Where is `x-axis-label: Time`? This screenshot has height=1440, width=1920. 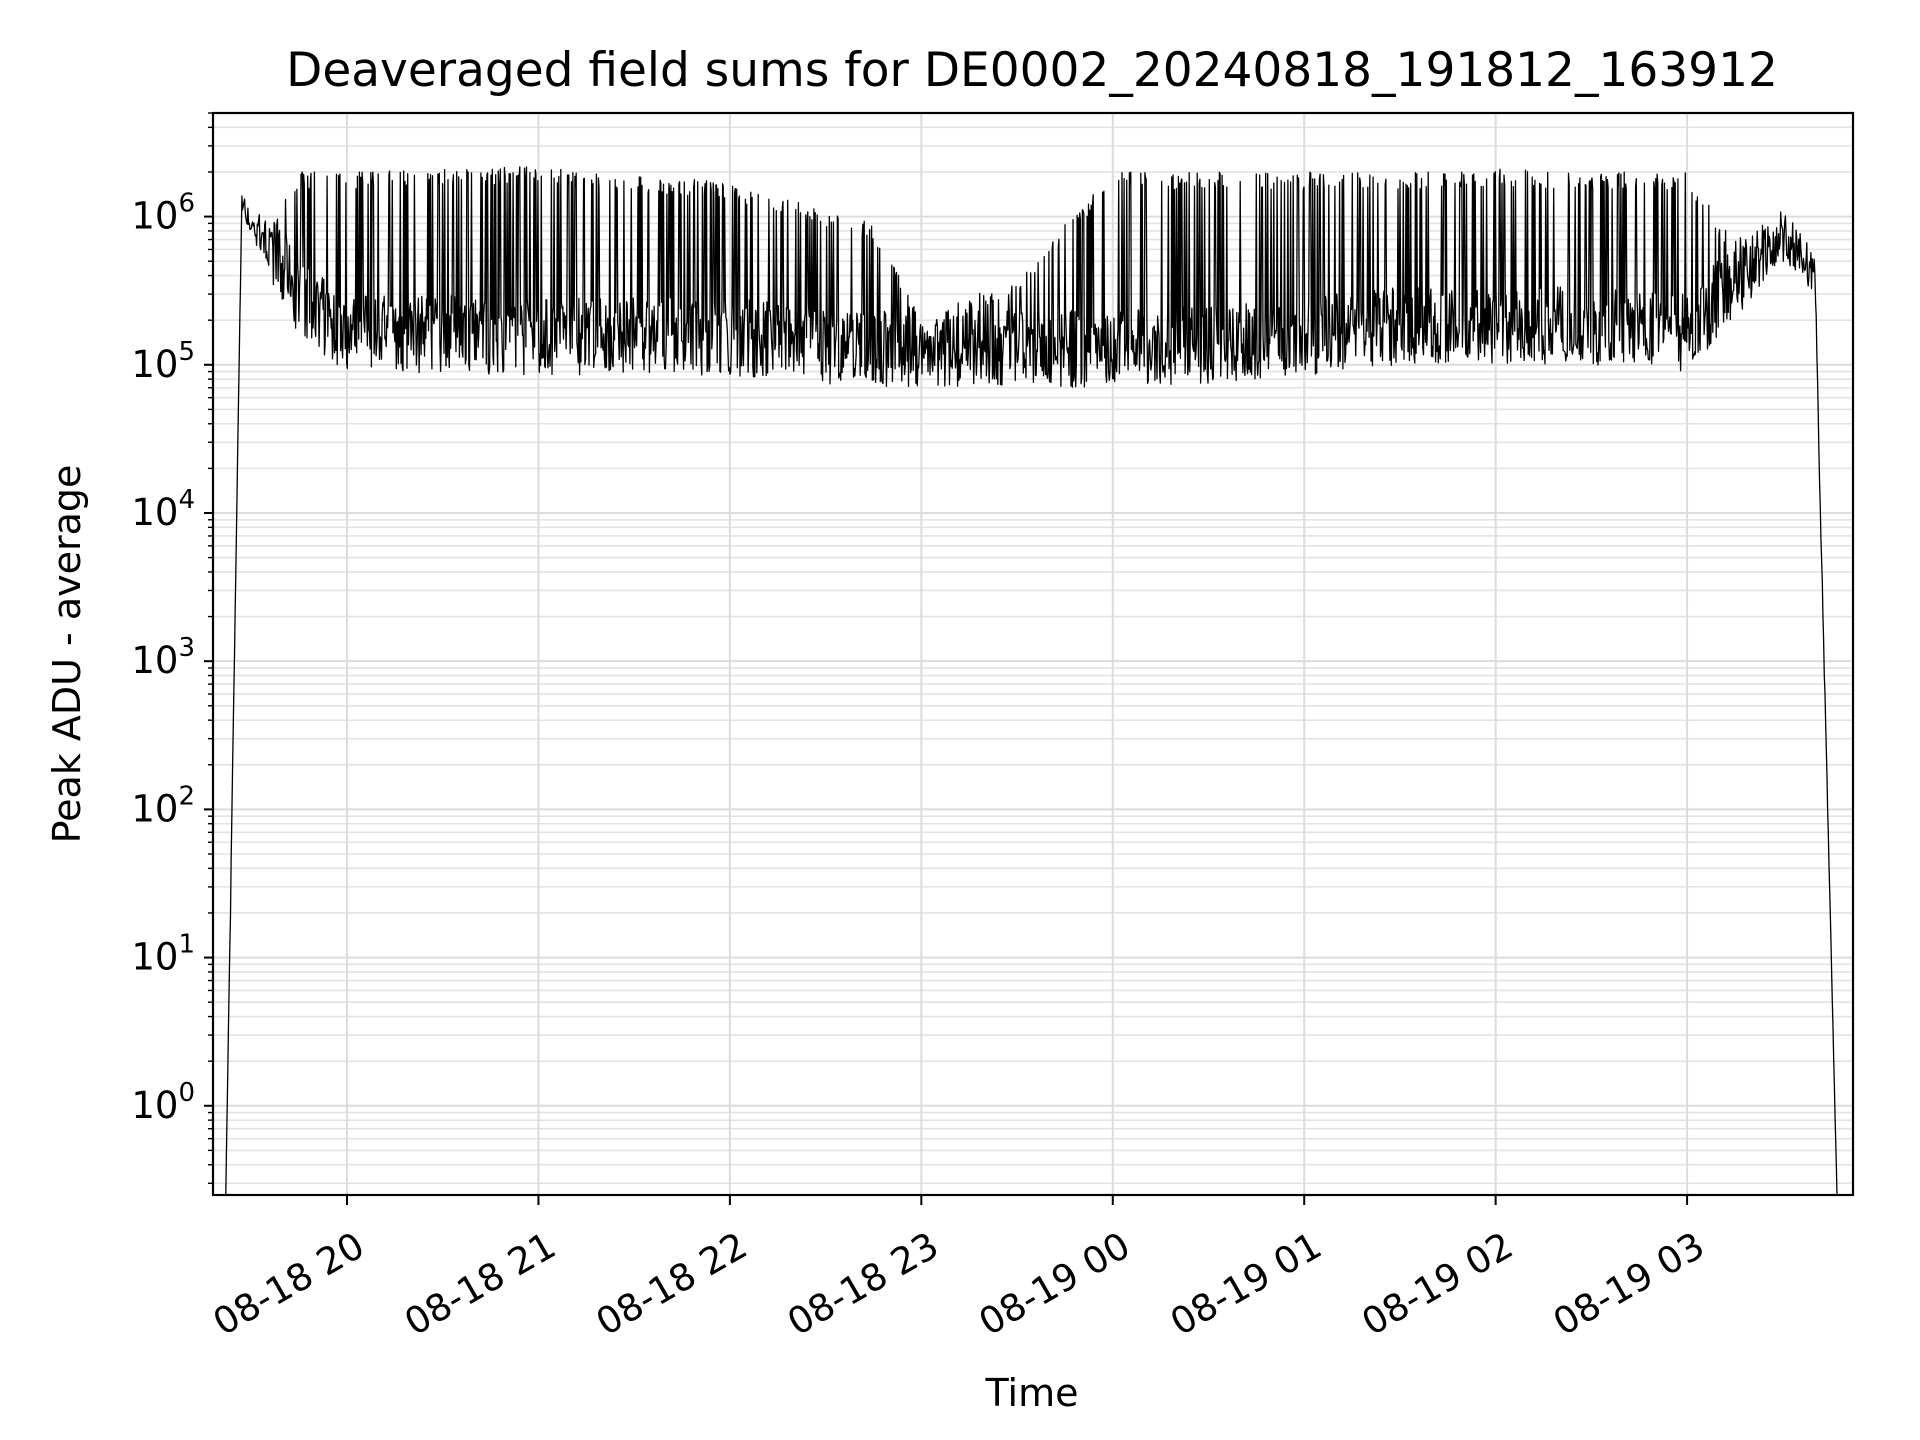 x-axis-label: Time is located at coordinates (1032, 1393).